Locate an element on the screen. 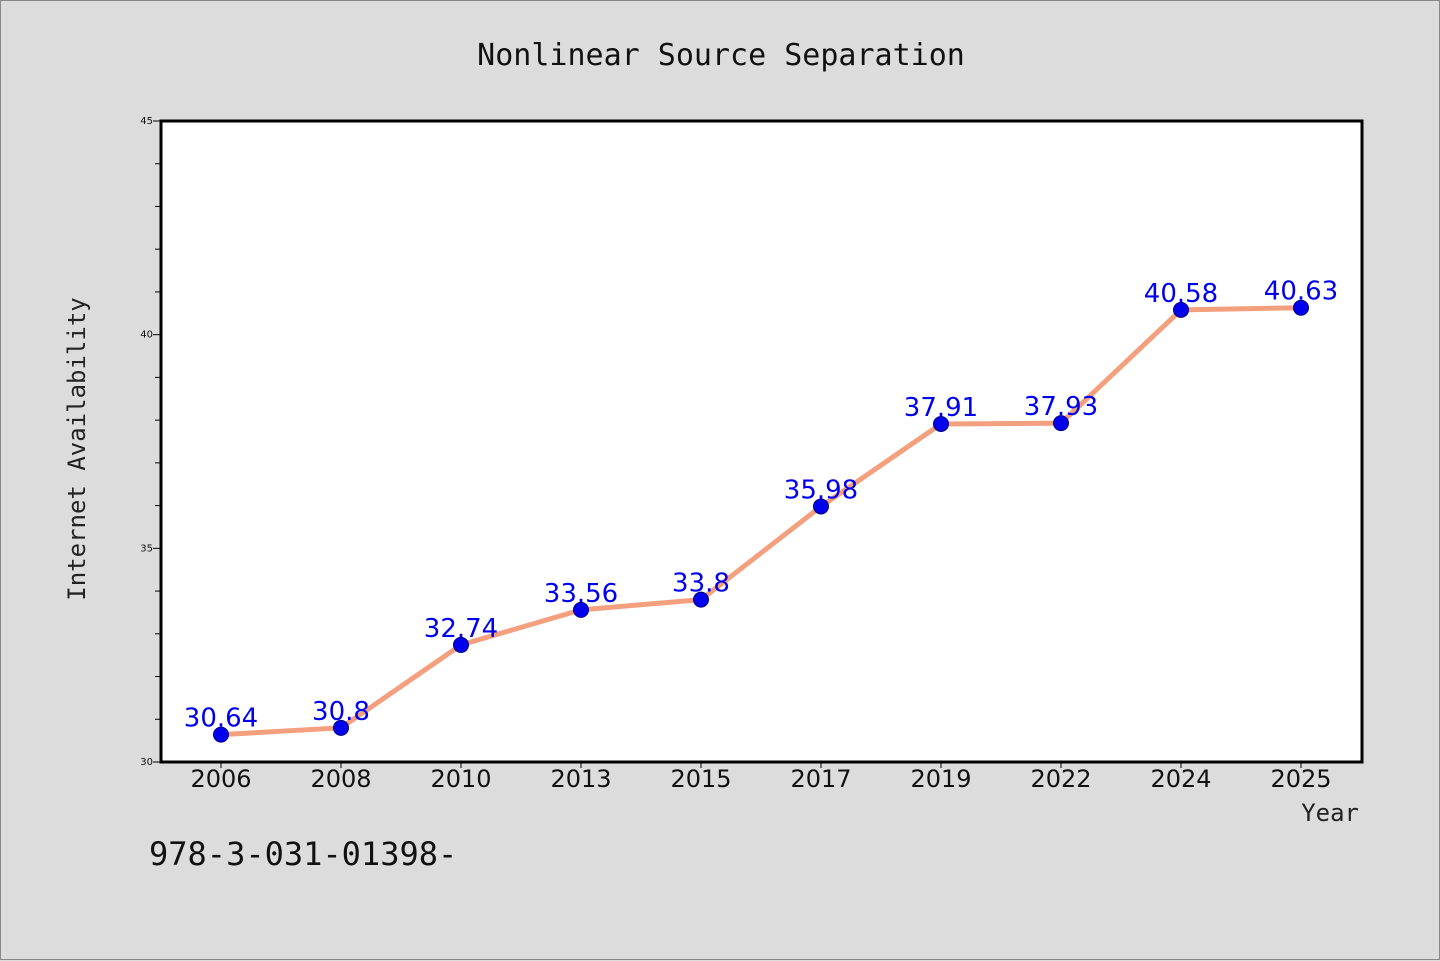  x-tick-label: 2006 is located at coordinates (220, 779).